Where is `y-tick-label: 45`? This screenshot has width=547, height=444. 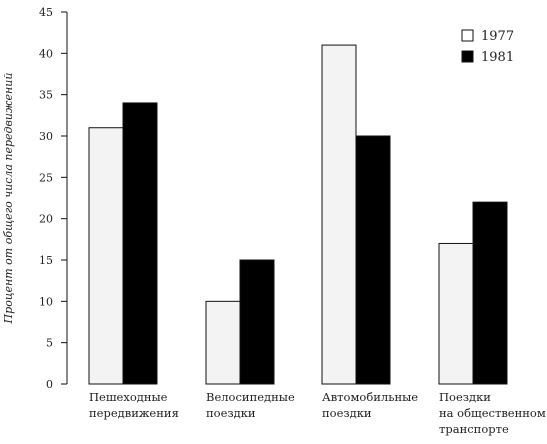 y-tick-label: 45 is located at coordinates (46, 12).